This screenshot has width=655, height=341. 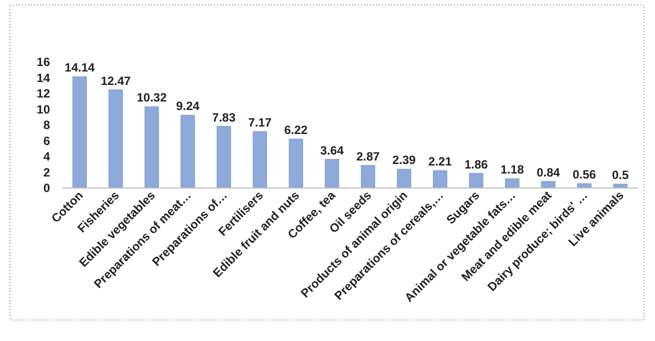 I want to click on data-label: 10.32, so click(x=152, y=97).